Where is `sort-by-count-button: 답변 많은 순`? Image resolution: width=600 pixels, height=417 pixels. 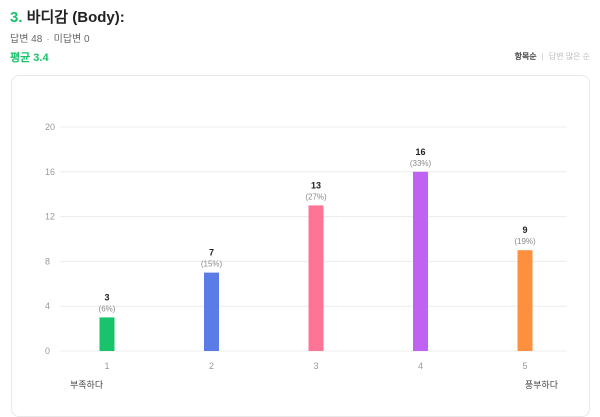 sort-by-count-button: 답변 많은 순 is located at coordinates (569, 56).